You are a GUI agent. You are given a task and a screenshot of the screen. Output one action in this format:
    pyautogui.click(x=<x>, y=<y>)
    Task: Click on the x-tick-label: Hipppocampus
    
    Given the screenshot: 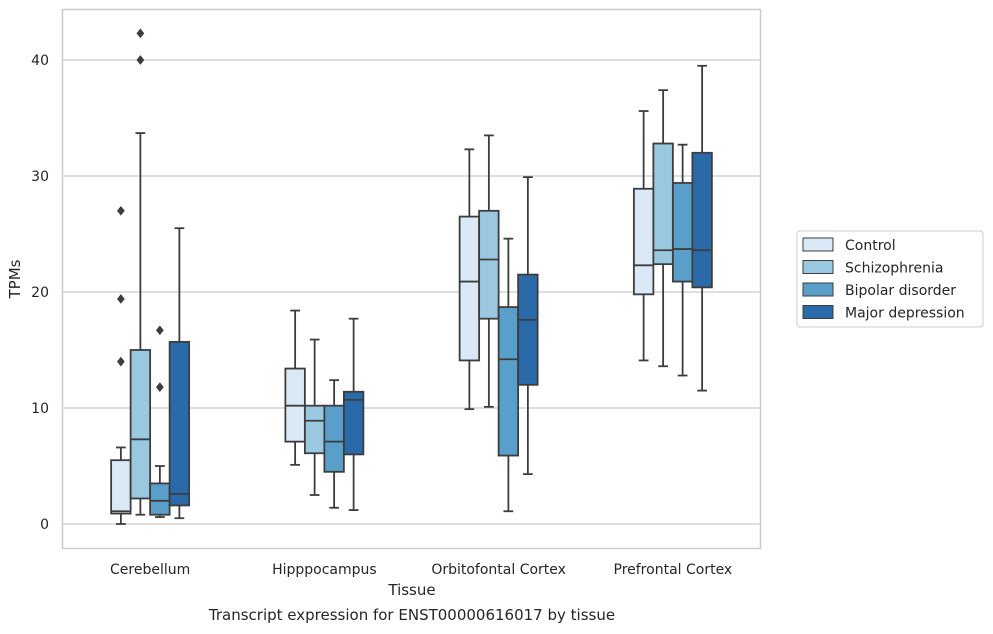 What is the action you would take?
    pyautogui.click(x=324, y=570)
    